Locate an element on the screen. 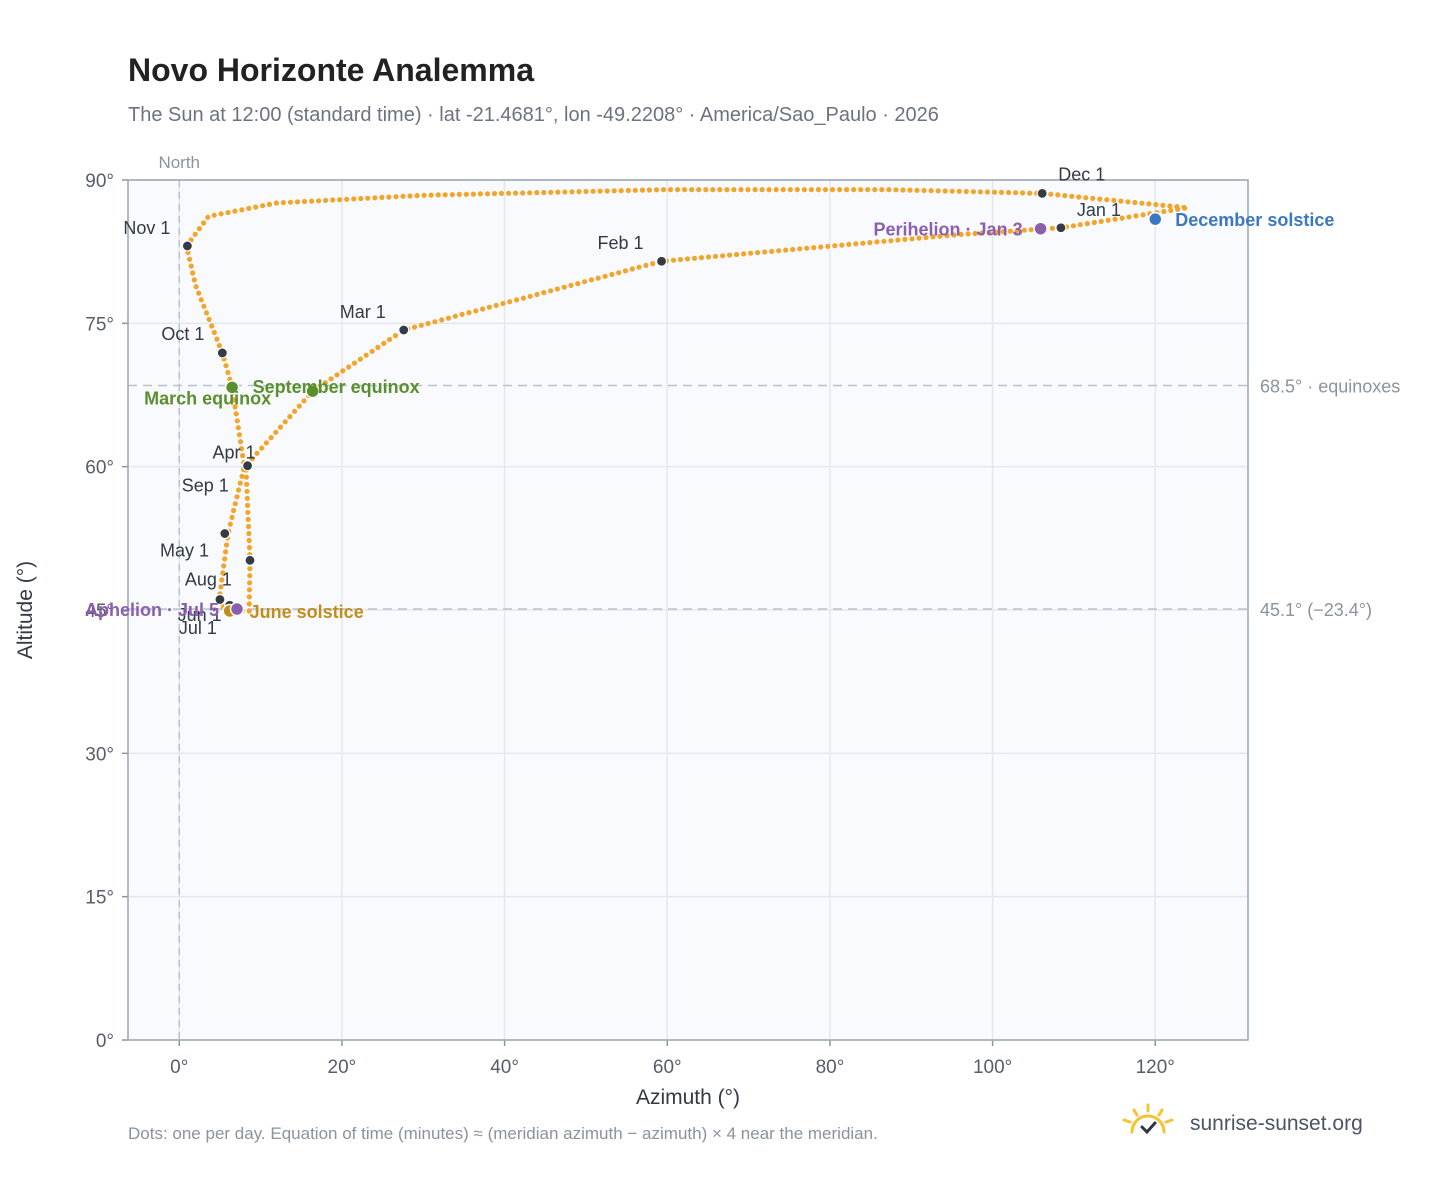  sunrise-icon is located at coordinates (1148, 1119).